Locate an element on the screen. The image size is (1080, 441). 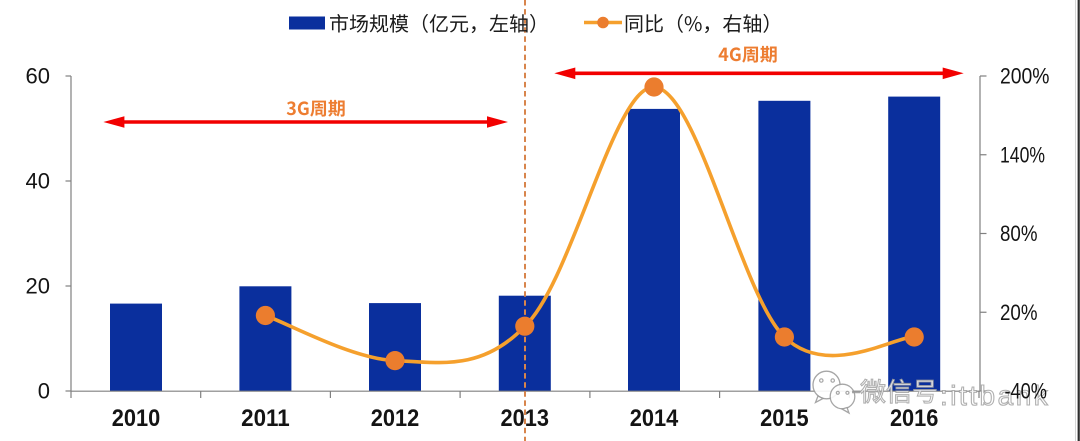
svg-text: 0 is located at coordinates (44, 391).